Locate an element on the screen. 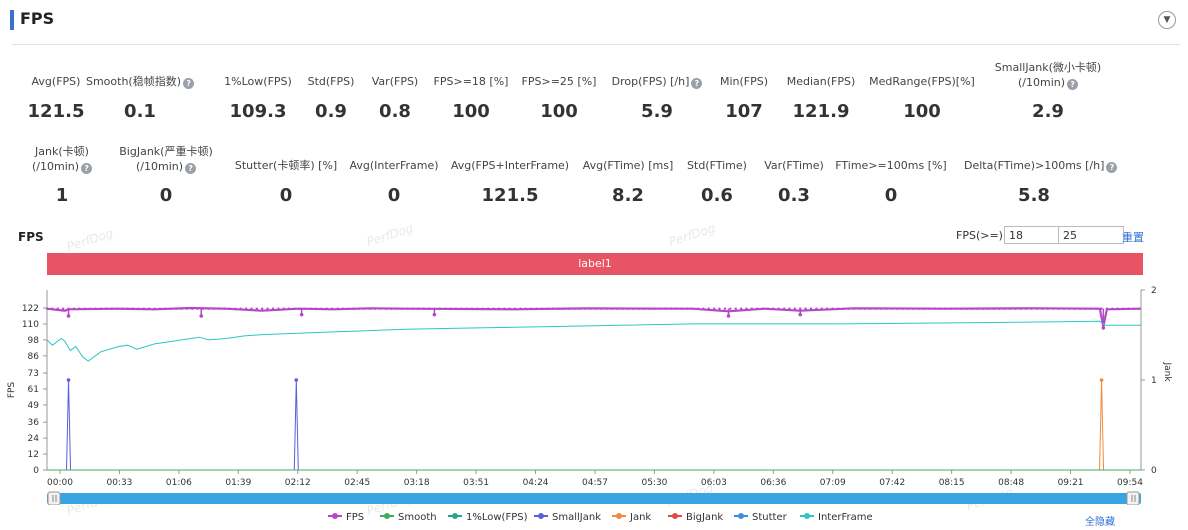  x-tick-label: 06:03 is located at coordinates (714, 483).